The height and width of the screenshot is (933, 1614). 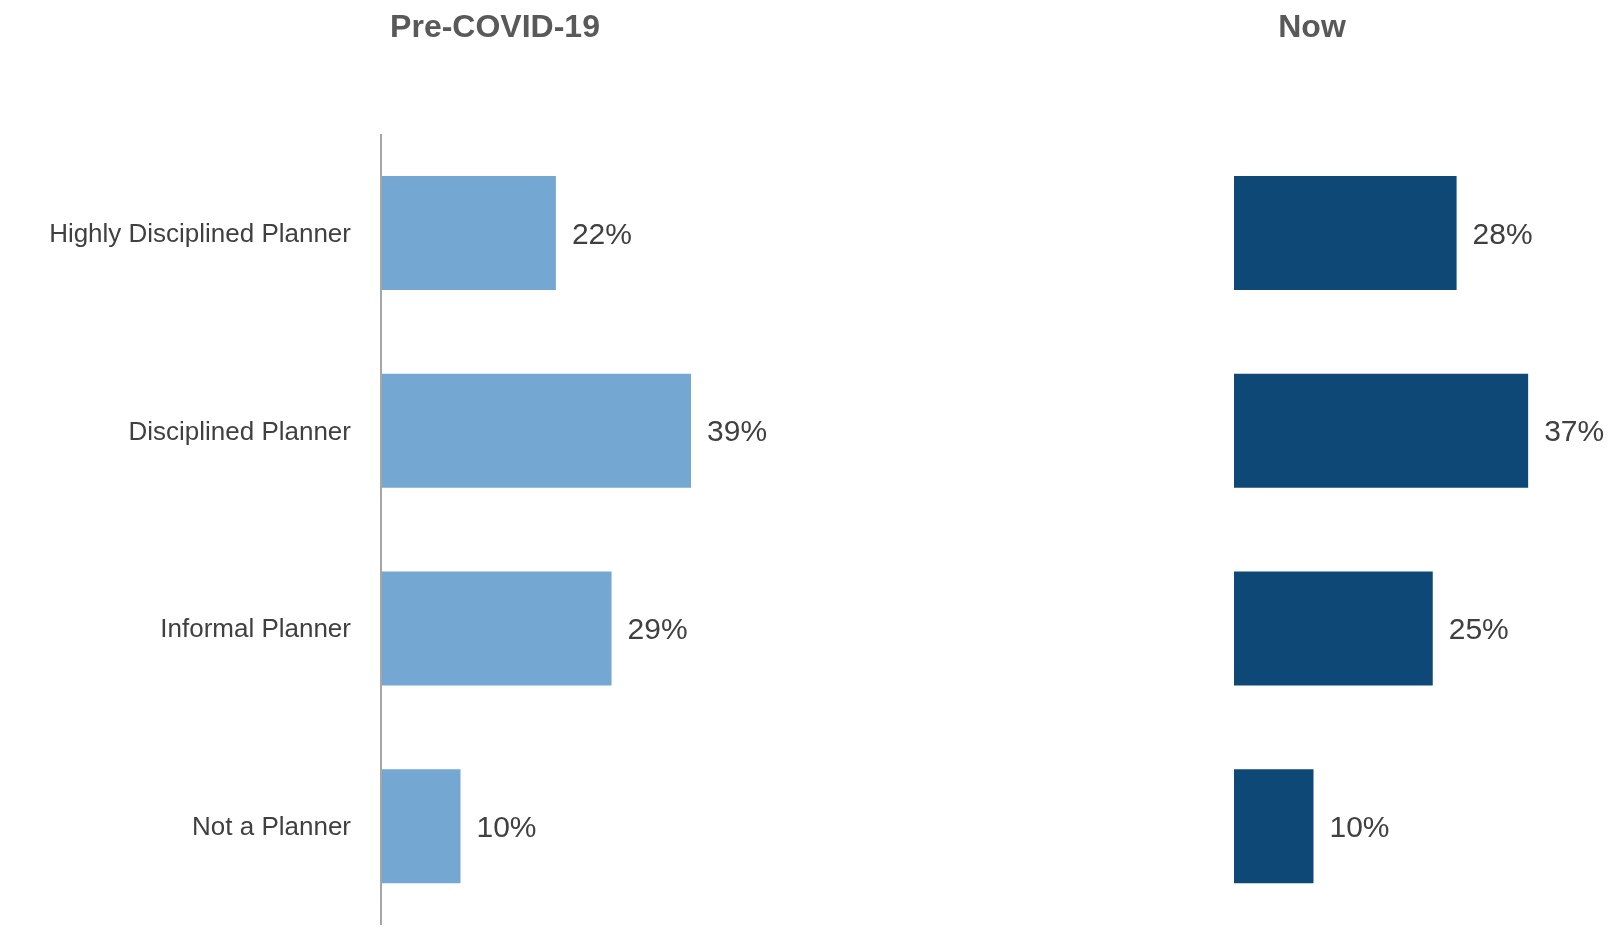 I want to click on data-label: 22%, so click(x=601, y=233).